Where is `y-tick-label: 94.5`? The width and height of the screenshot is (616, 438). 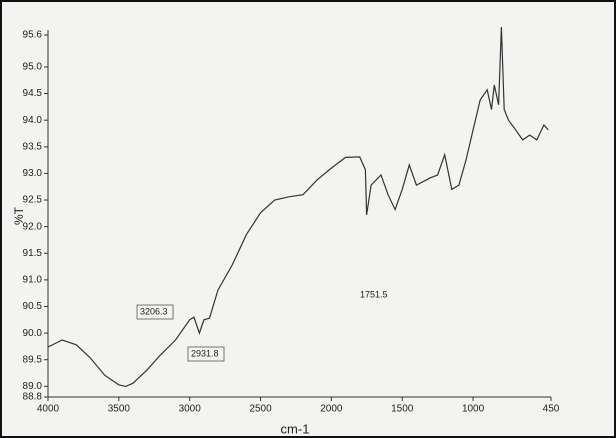
y-tick-label: 94.5 is located at coordinates (33, 93).